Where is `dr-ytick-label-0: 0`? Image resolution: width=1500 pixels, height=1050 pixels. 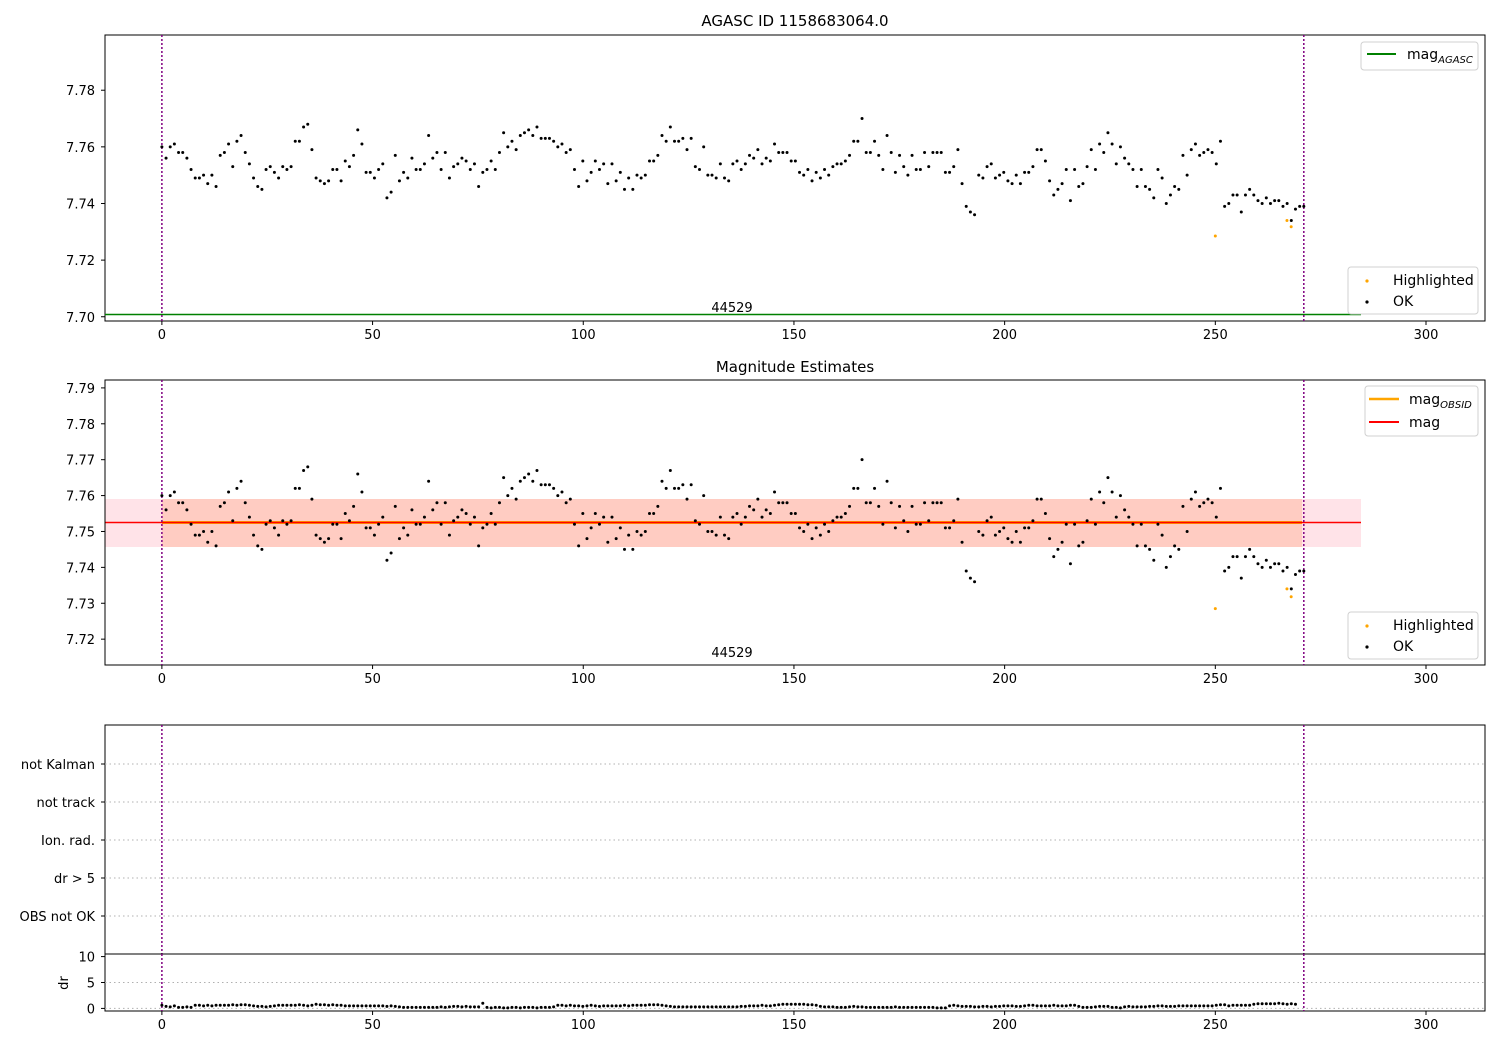 dr-ytick-label-0: 0 is located at coordinates (91, 1009).